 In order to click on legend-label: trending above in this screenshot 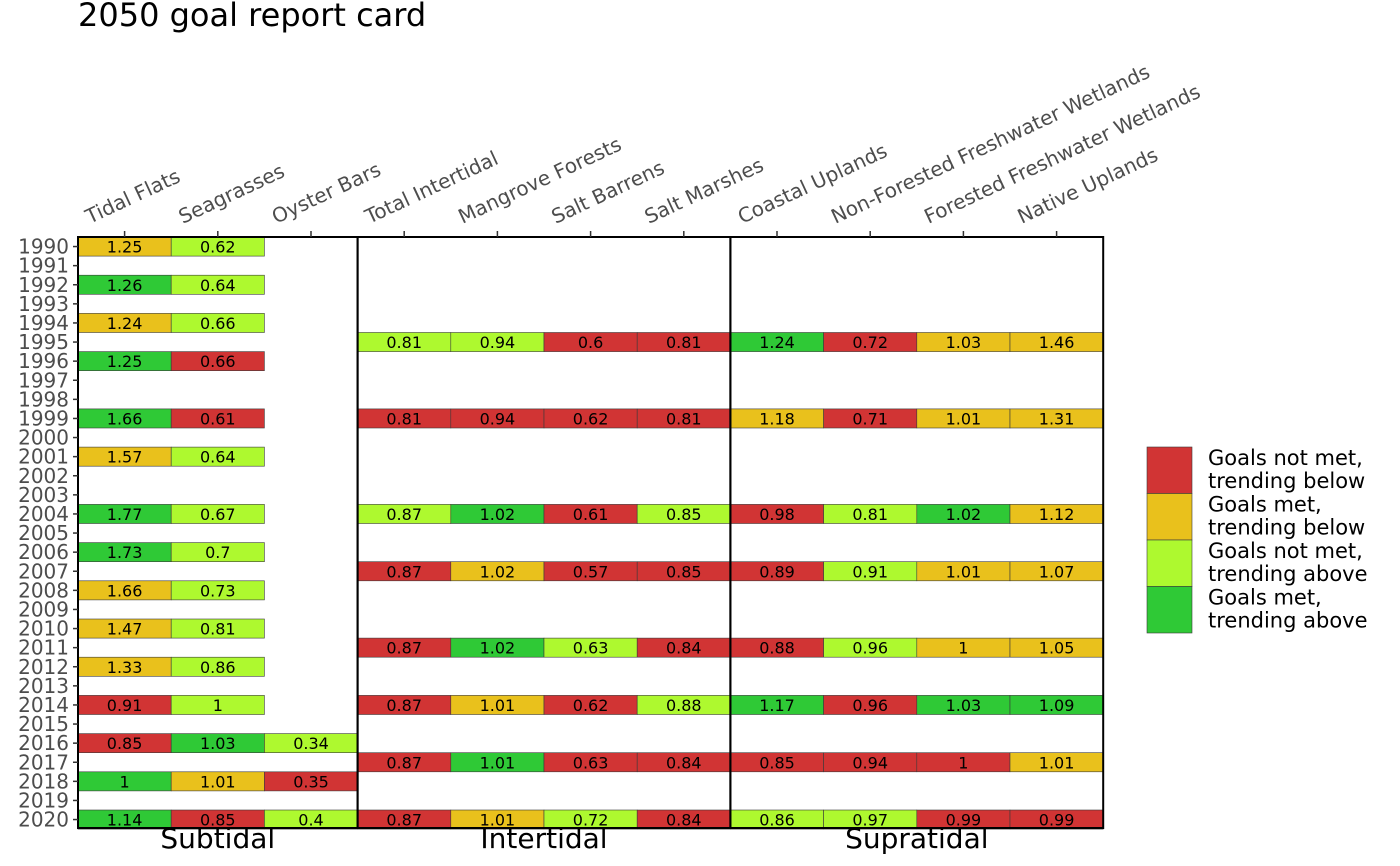, I will do `click(1288, 621)`.